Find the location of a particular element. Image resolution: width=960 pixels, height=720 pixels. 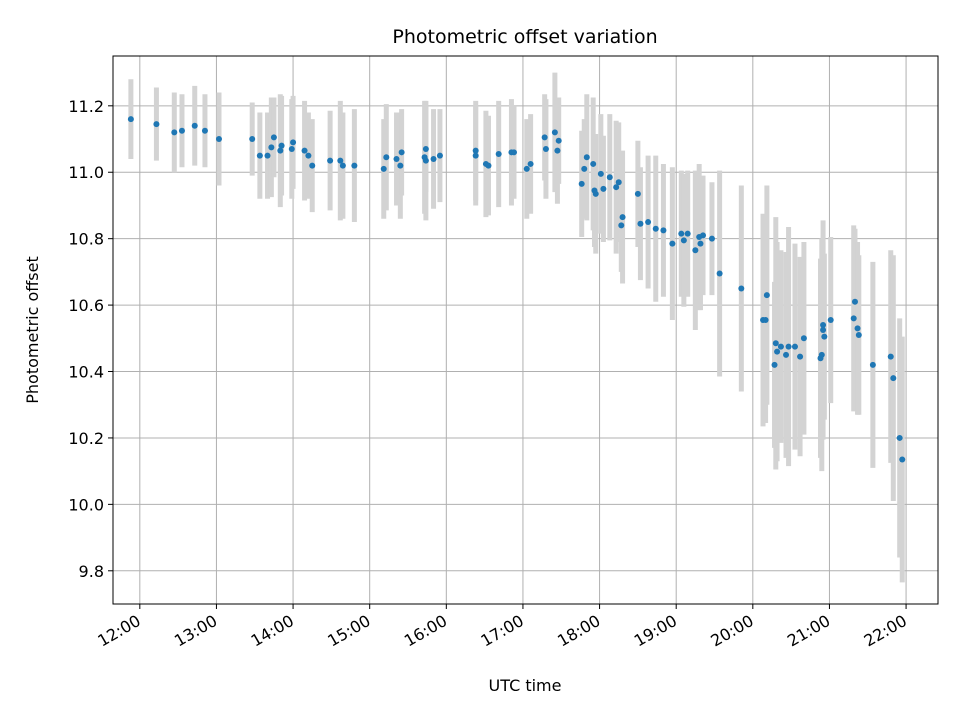

y-tick-label: 10.8 is located at coordinates (86, 239).